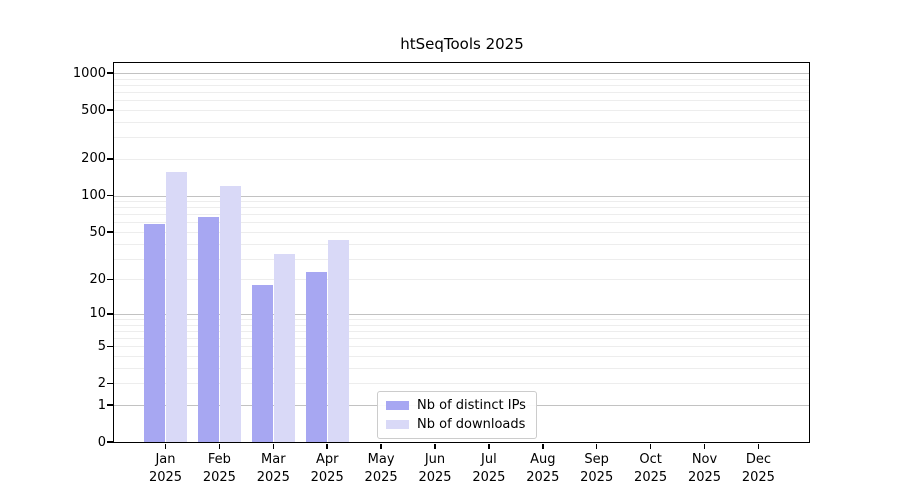 This screenshot has width=900, height=500. I want to click on bar-distinct-ips-apr, so click(316, 357).